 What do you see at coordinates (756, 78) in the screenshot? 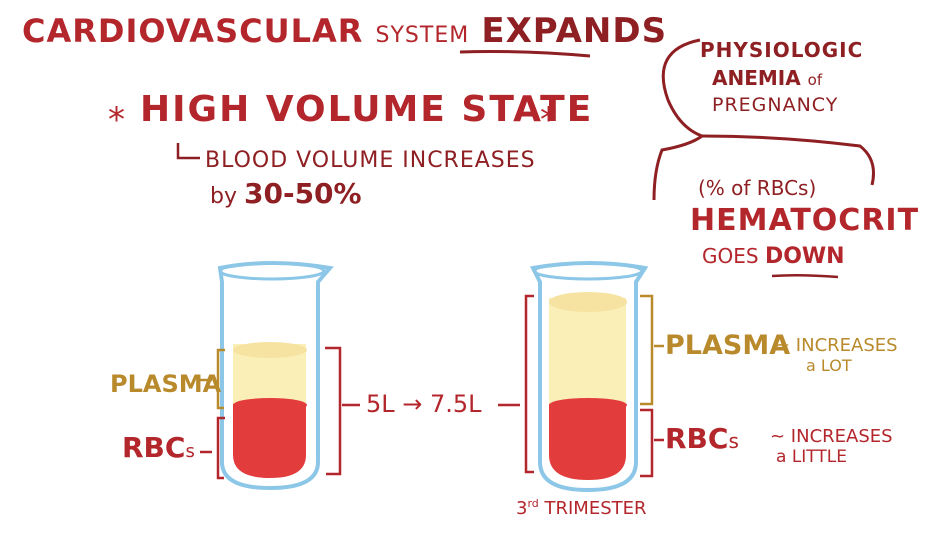
I see `anemia-bold: ANEMIA` at bounding box center [756, 78].